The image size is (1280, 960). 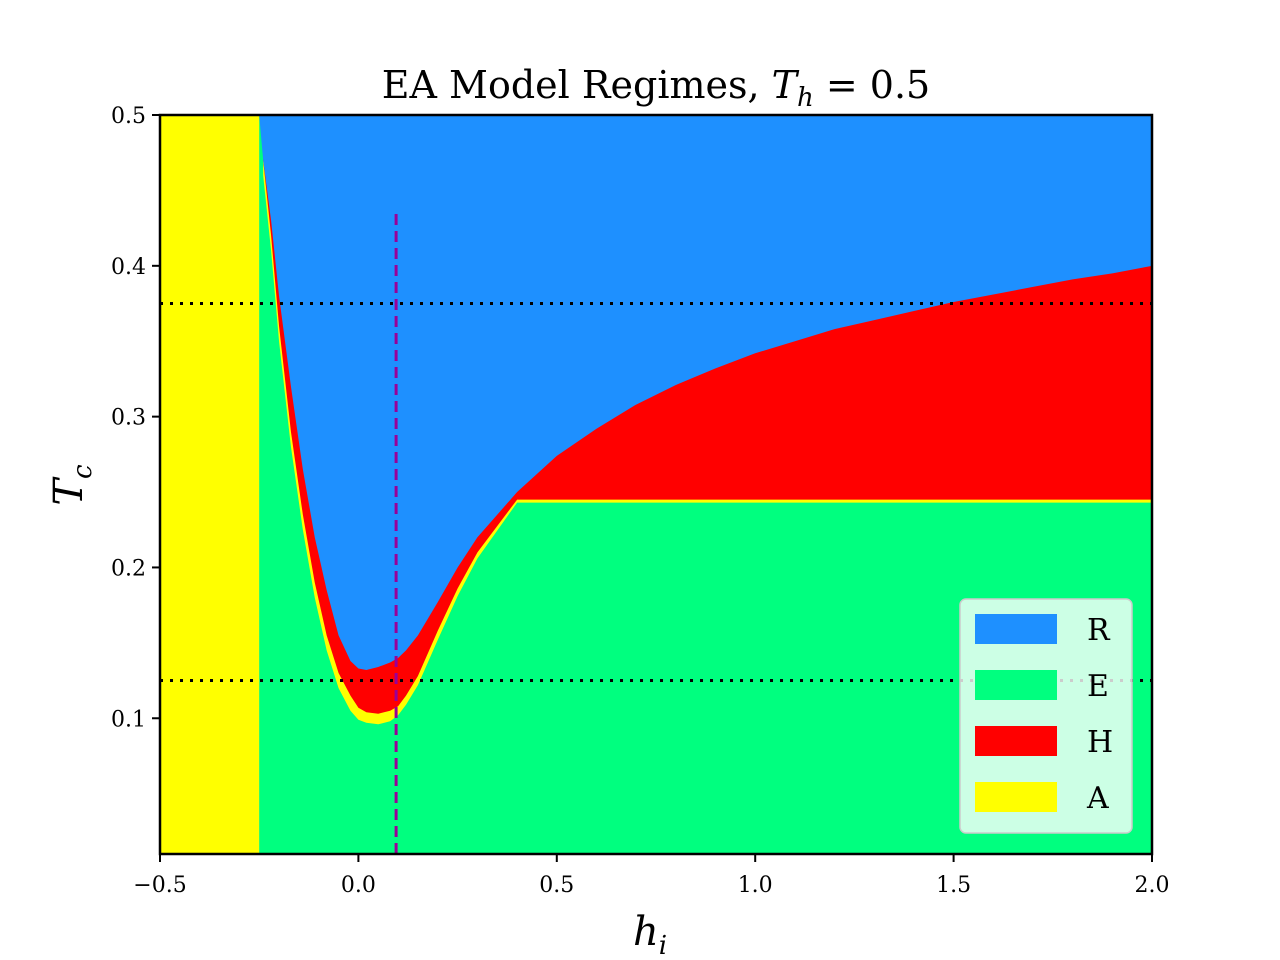 I want to click on y-axis-ticks: 0.1 0.2 0.3 0.4 0.5, so click(x=135, y=418).